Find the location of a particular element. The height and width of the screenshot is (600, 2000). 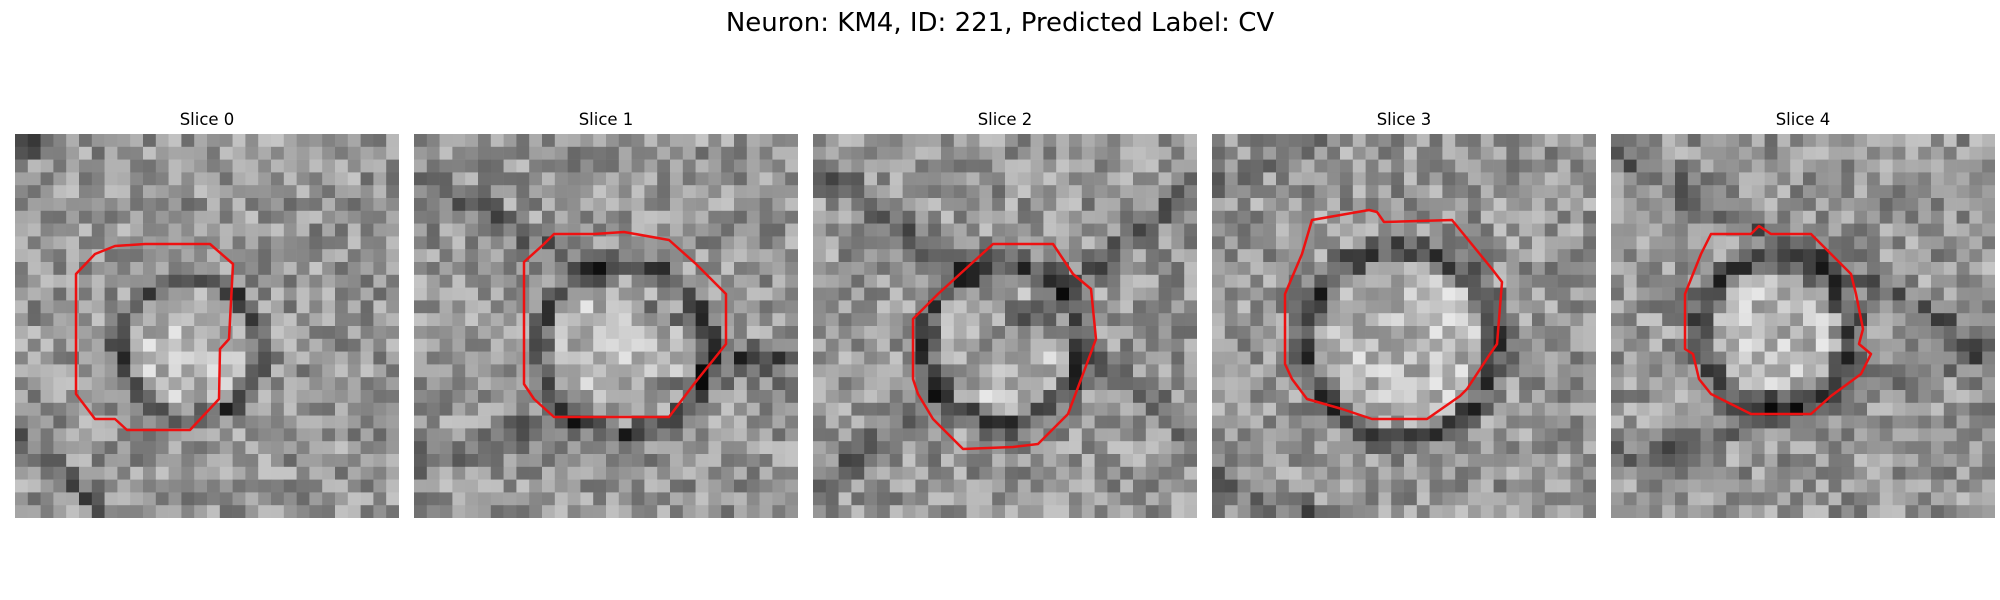

slice-title-4: Slice 4 is located at coordinates (1803, 119).